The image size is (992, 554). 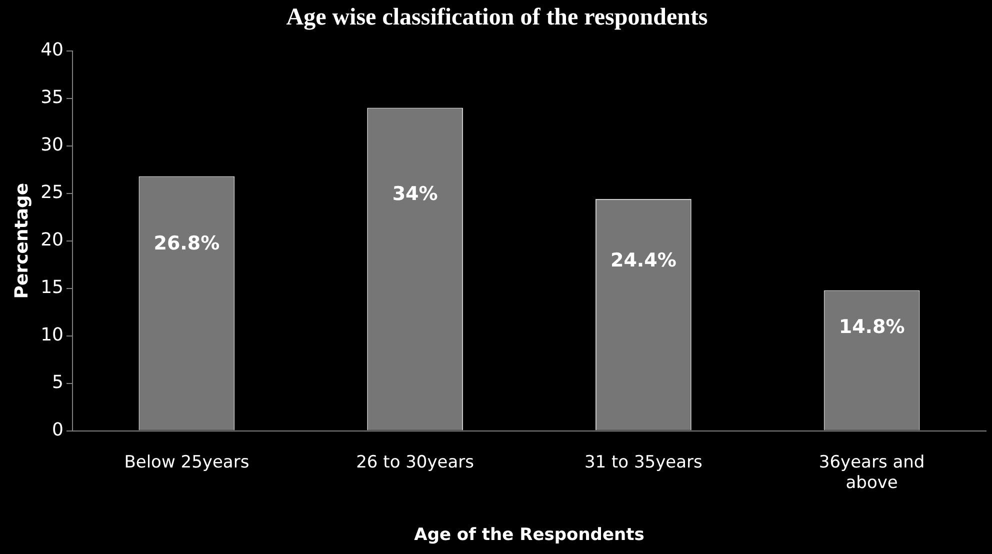 I want to click on data-label: 34%, so click(x=415, y=193).